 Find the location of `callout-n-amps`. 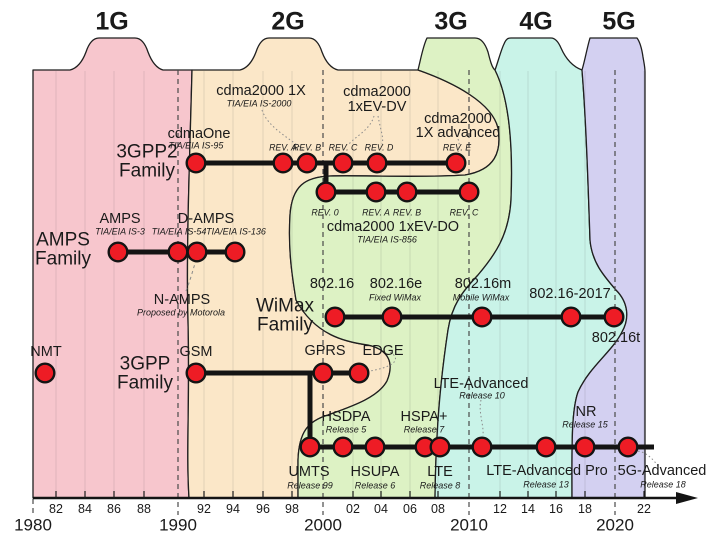

callout-n-amps is located at coordinates (191, 275).